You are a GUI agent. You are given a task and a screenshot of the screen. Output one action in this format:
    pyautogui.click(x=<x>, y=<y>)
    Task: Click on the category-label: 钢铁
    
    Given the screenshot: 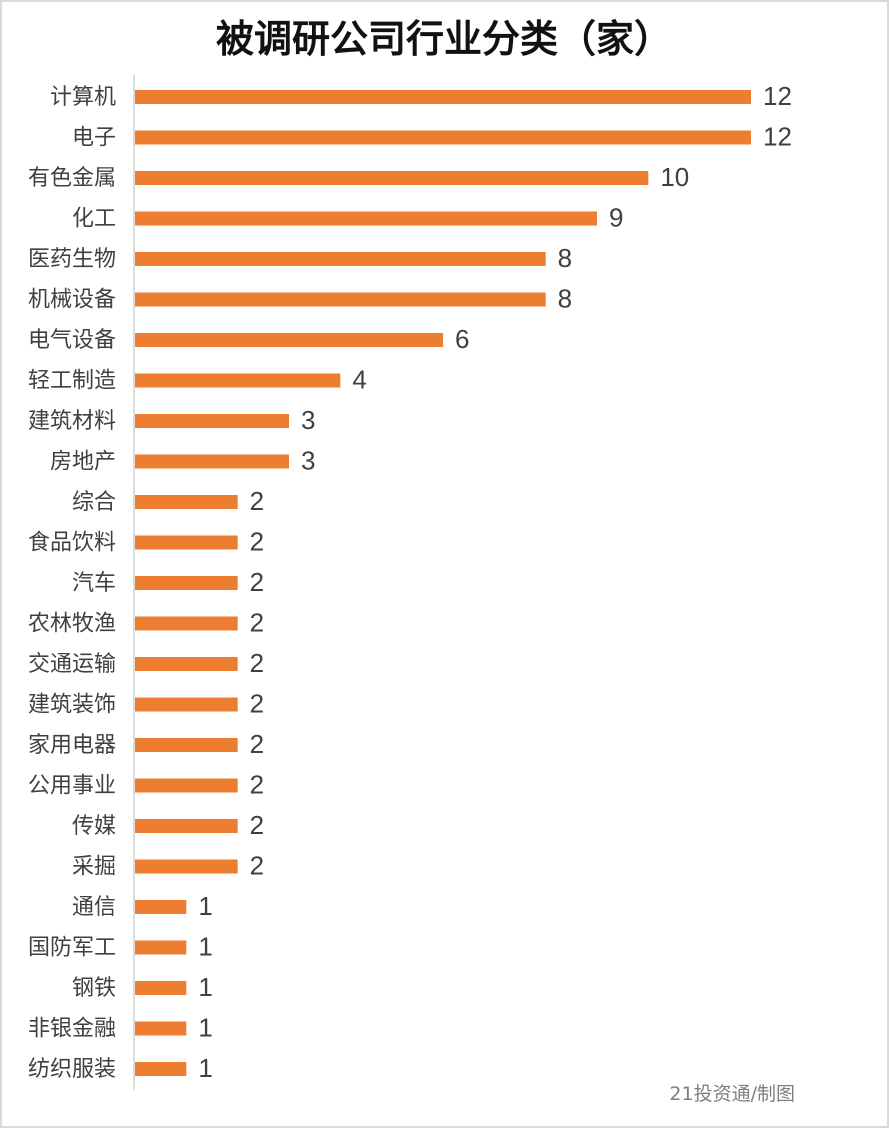 What is the action you would take?
    pyautogui.click(x=94, y=988)
    